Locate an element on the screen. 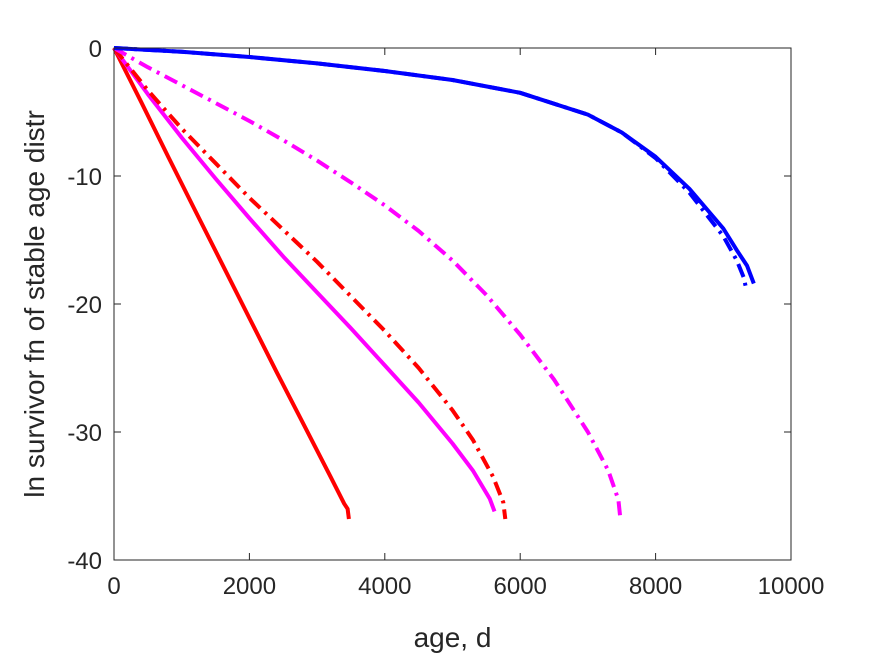 The height and width of the screenshot is (656, 875). x-tick-label: 2000 is located at coordinates (249, 586).